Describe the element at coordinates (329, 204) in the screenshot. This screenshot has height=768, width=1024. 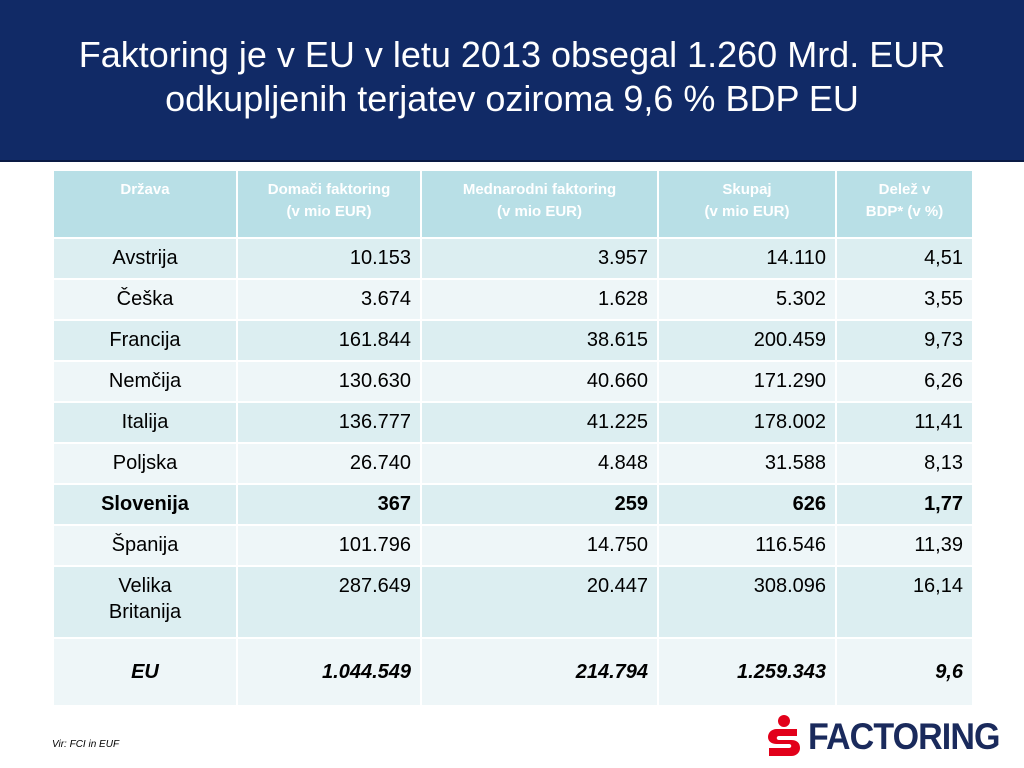
I see `header-domestic: Domači faktoring (v mio EUR)` at that location.